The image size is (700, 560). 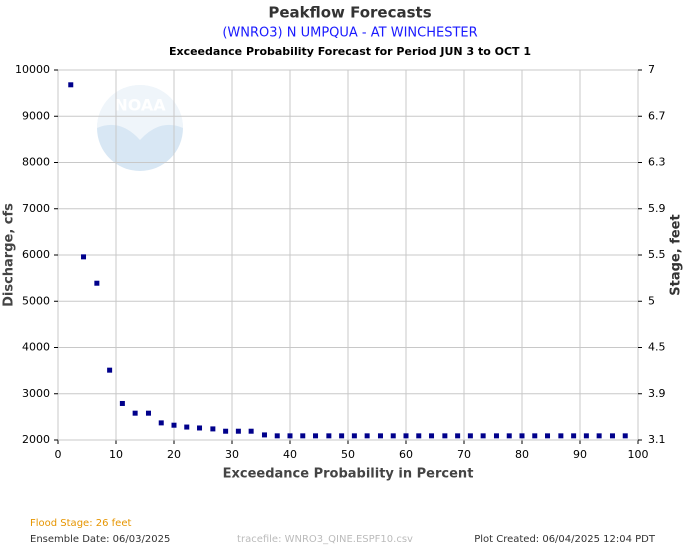 What do you see at coordinates (36, 347) in the screenshot?
I see `y-tick-label: 4000` at bounding box center [36, 347].